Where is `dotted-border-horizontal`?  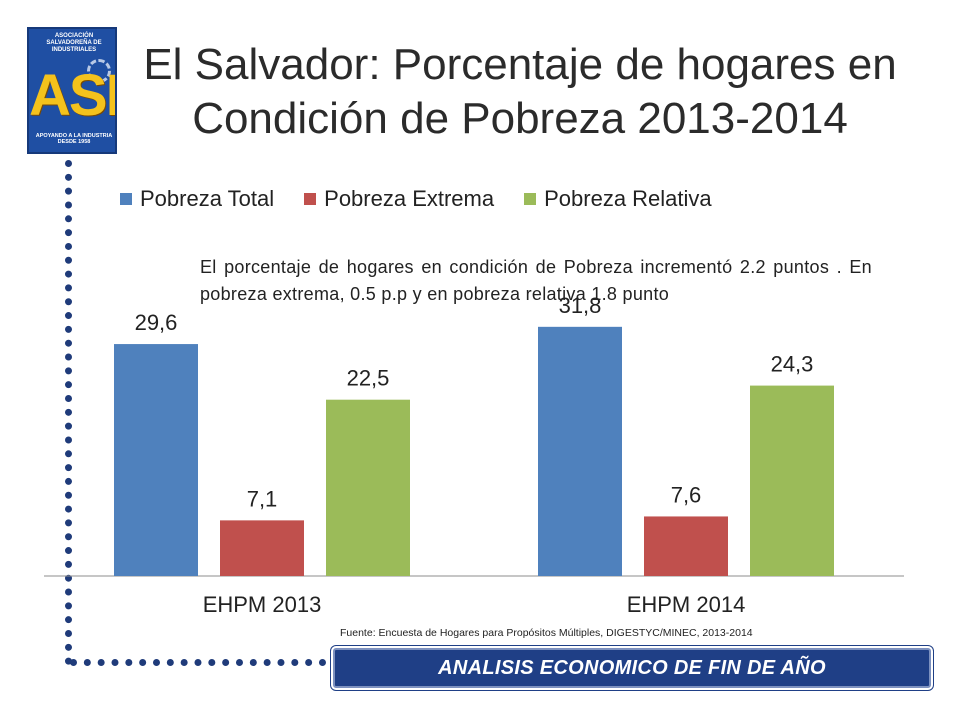 dotted-border-horizontal is located at coordinates (205, 662).